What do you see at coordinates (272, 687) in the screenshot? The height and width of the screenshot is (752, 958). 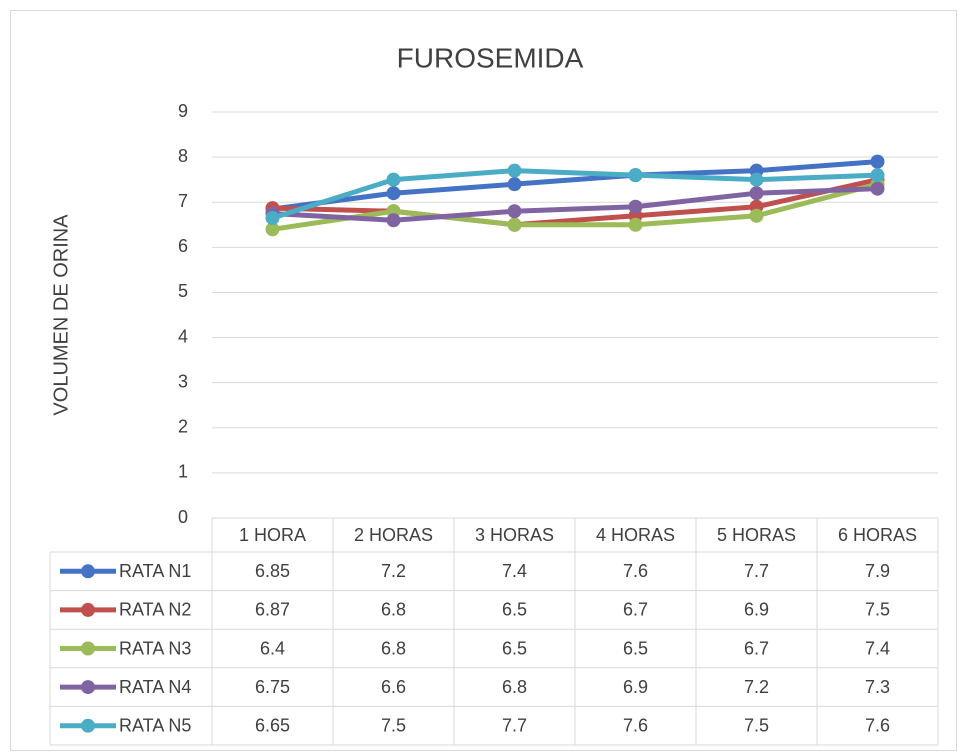 I see `table-value: 6.75` at bounding box center [272, 687].